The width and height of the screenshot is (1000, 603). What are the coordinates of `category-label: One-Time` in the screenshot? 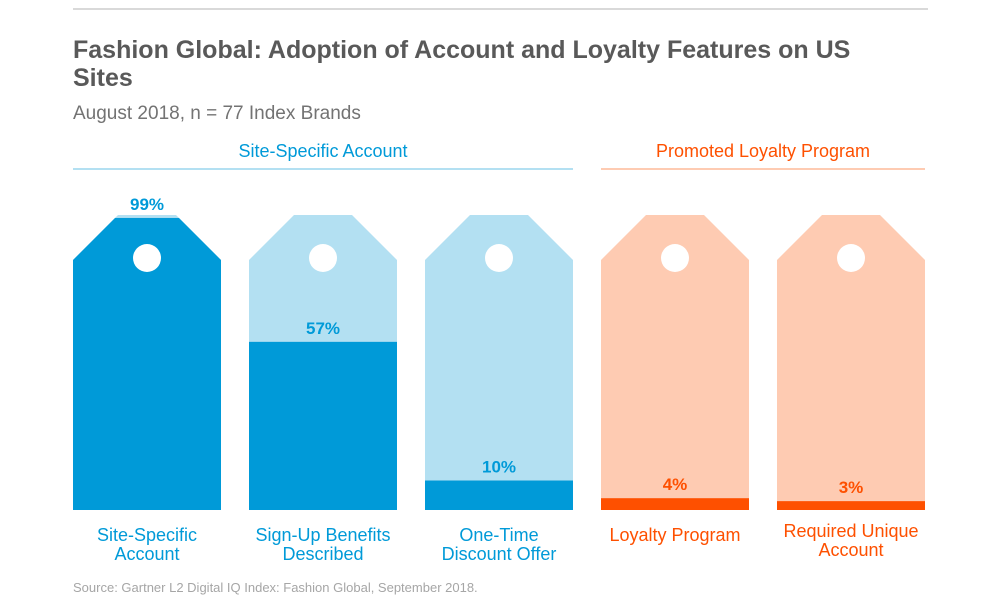 It's located at (498, 535).